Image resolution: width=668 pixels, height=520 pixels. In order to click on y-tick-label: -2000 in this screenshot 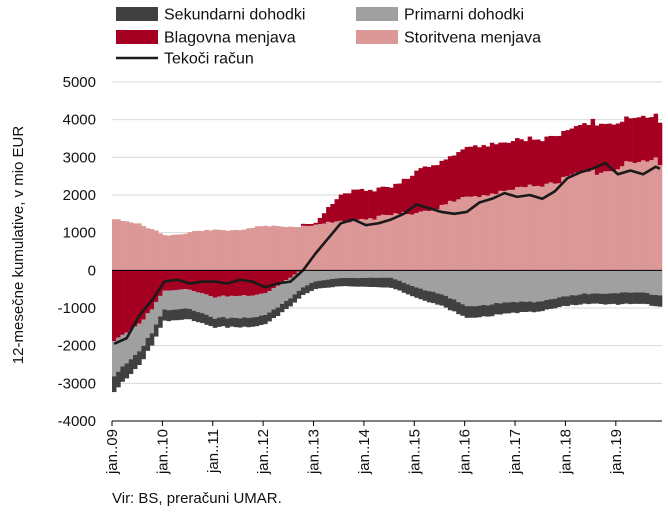, I will do `click(77, 346)`.